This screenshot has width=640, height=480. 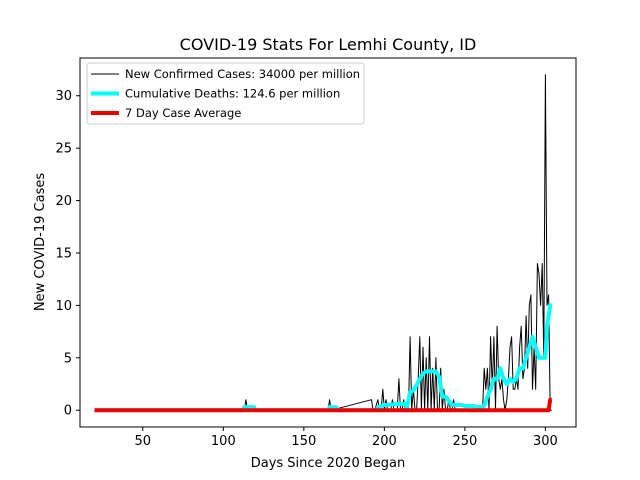 What do you see at coordinates (63, 253) in the screenshot?
I see `y-tick-label: 15` at bounding box center [63, 253].